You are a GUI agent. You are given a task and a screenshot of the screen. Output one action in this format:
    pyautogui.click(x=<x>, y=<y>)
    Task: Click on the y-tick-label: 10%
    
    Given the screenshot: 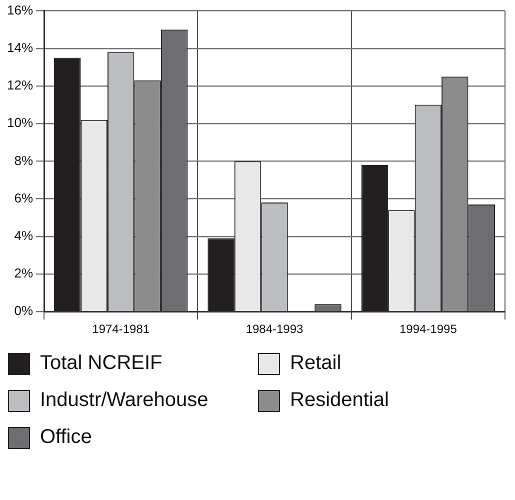 What is the action you would take?
    pyautogui.click(x=20, y=122)
    